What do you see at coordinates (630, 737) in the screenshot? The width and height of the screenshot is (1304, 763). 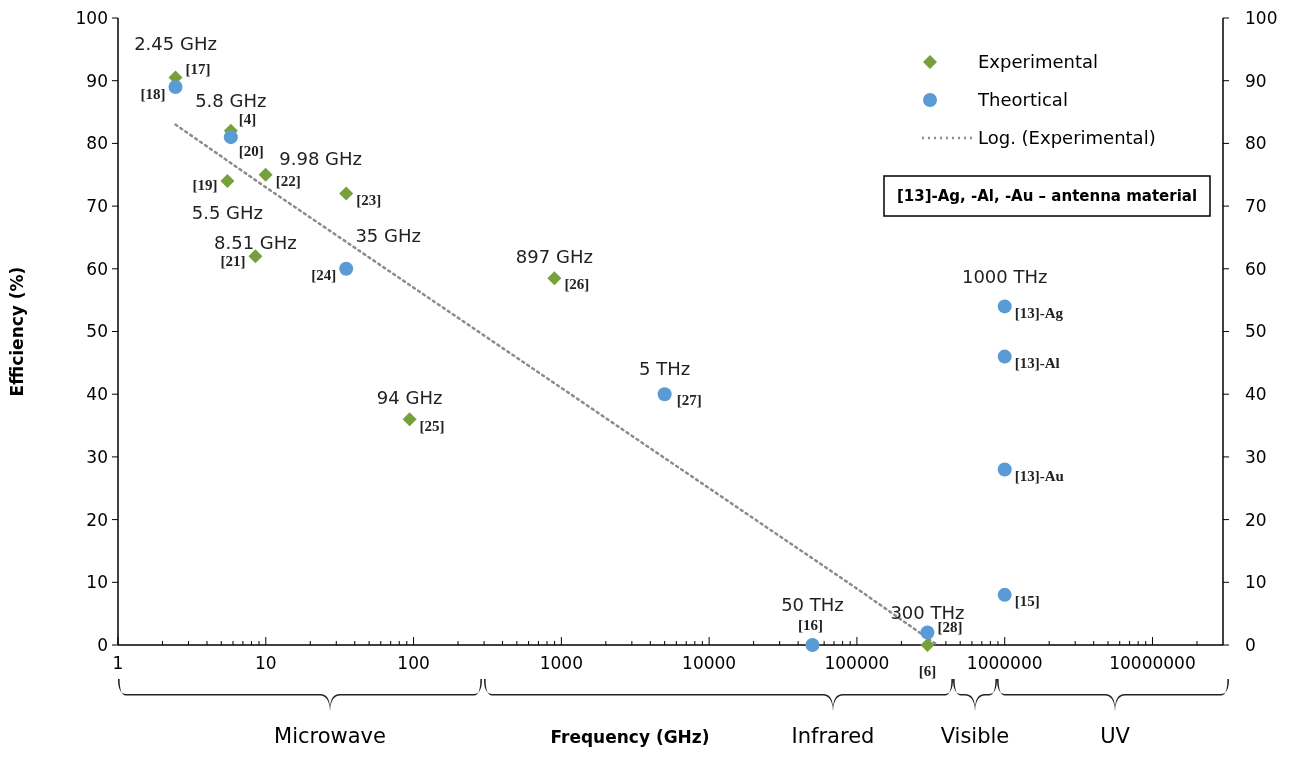 I see `x-axis-title: Frequency (GHz)` at bounding box center [630, 737].